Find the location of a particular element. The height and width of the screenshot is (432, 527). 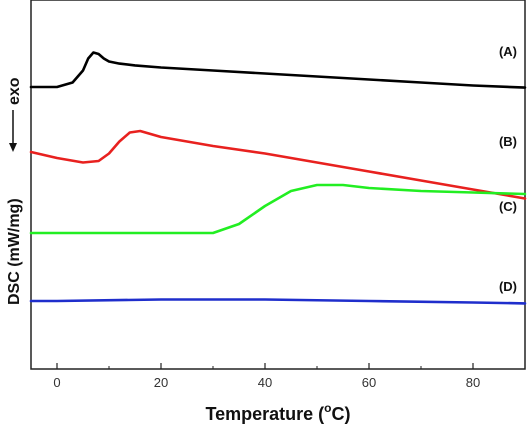

x-axis-title-main: Temperature ( is located at coordinates (264, 414).